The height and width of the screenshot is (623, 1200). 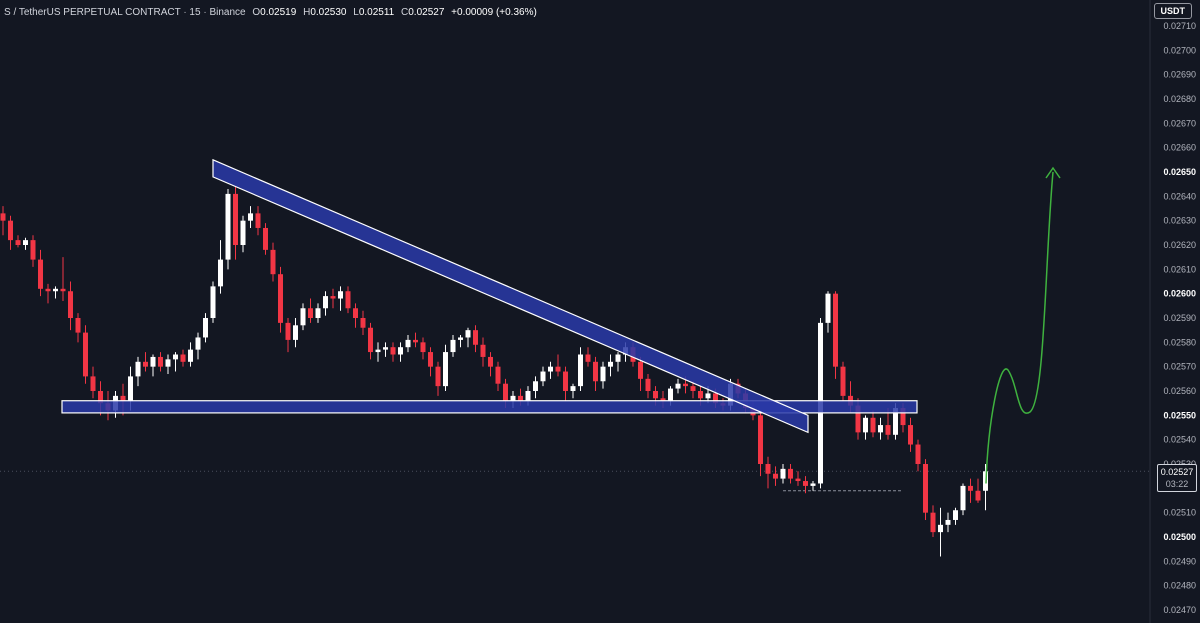 I want to click on y-tick-label: 0.02580, so click(x=1179, y=342).